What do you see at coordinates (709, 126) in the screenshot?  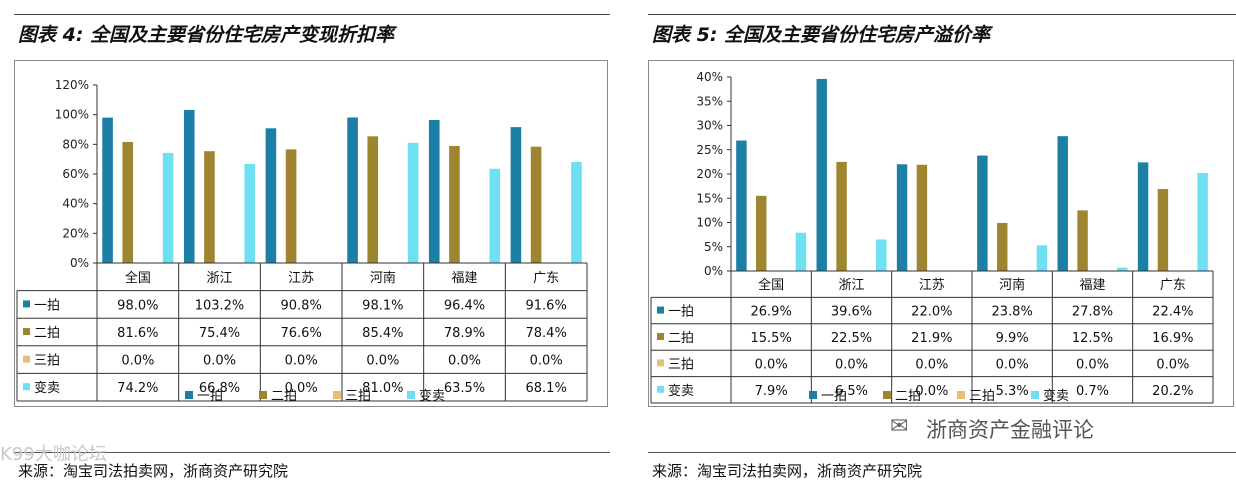 I see `y-tick-label: 30%` at bounding box center [709, 126].